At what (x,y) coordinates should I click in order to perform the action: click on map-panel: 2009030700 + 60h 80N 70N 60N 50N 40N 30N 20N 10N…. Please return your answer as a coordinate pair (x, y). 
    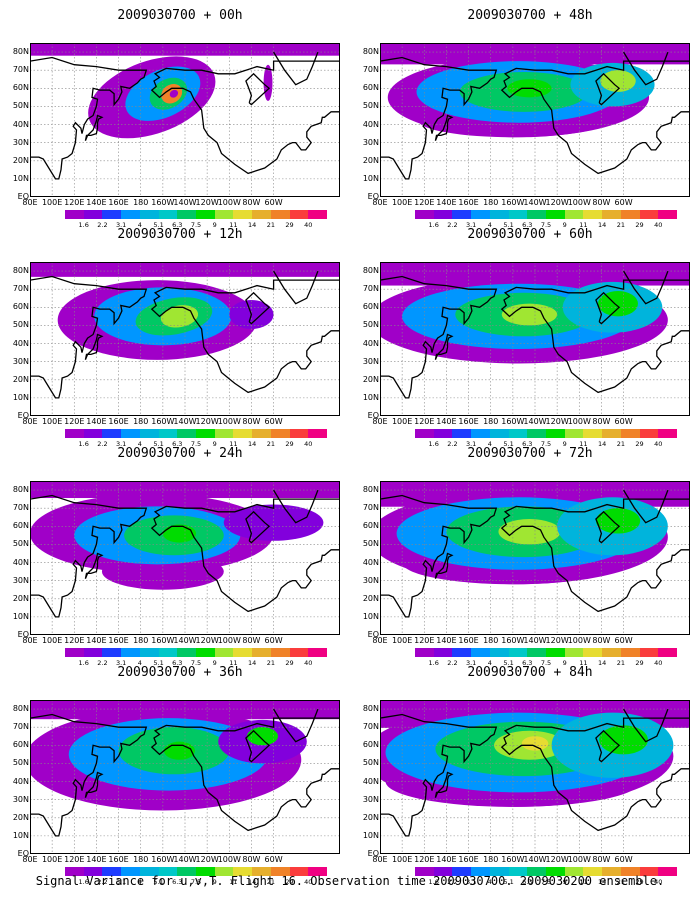
    Looking at the image, I should click on (530, 333).